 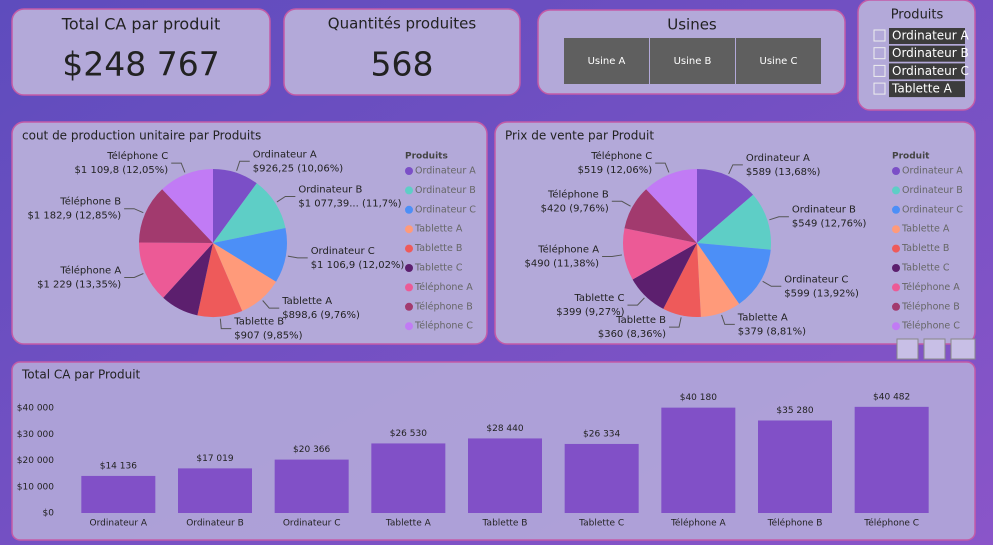 What do you see at coordinates (907, 349) in the screenshot?
I see `filter-icon` at bounding box center [907, 349].